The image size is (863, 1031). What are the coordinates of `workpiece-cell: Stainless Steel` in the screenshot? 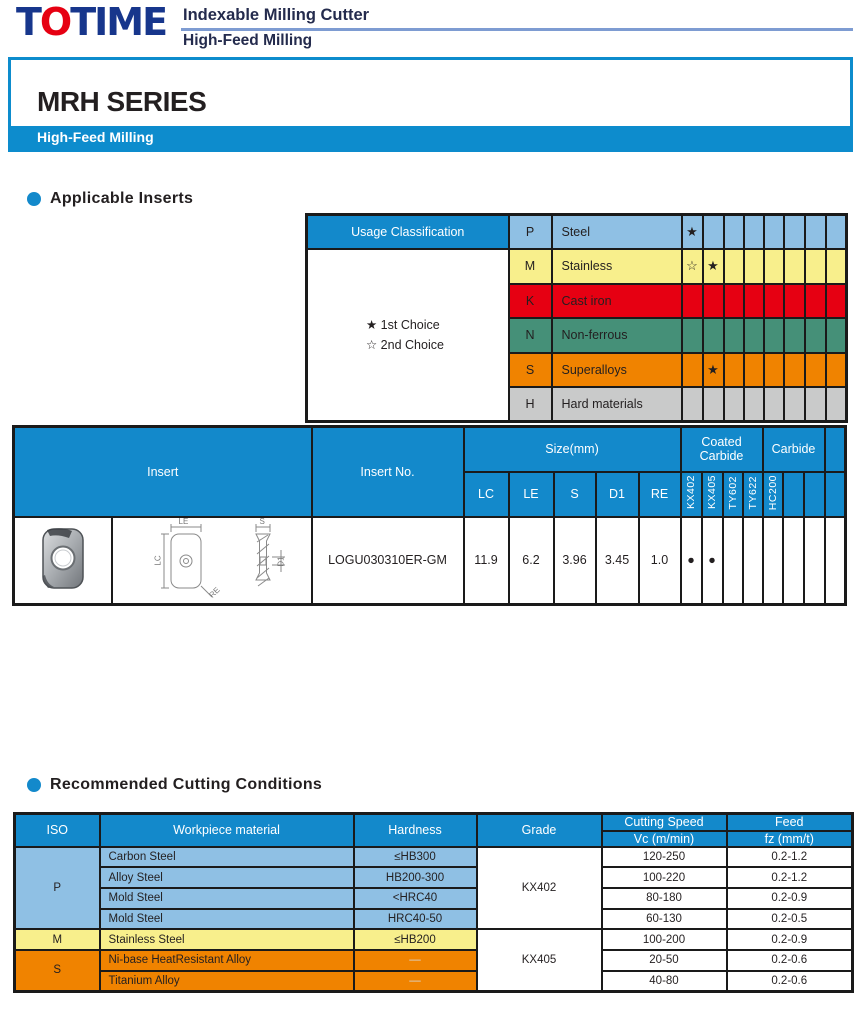 It's located at (226, 939).